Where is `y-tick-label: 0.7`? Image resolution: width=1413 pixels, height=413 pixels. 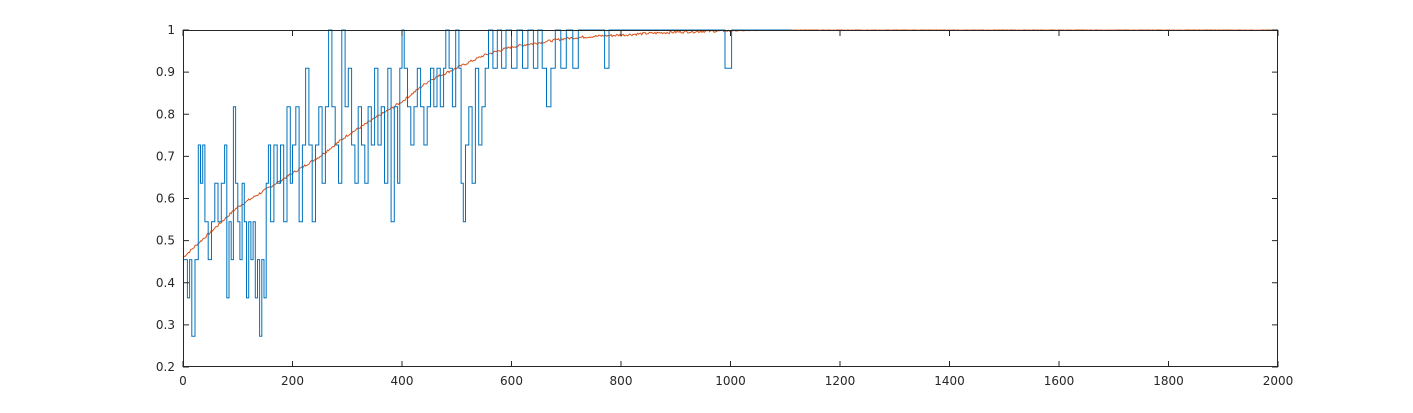
y-tick-label: 0.7 is located at coordinates (165, 156).